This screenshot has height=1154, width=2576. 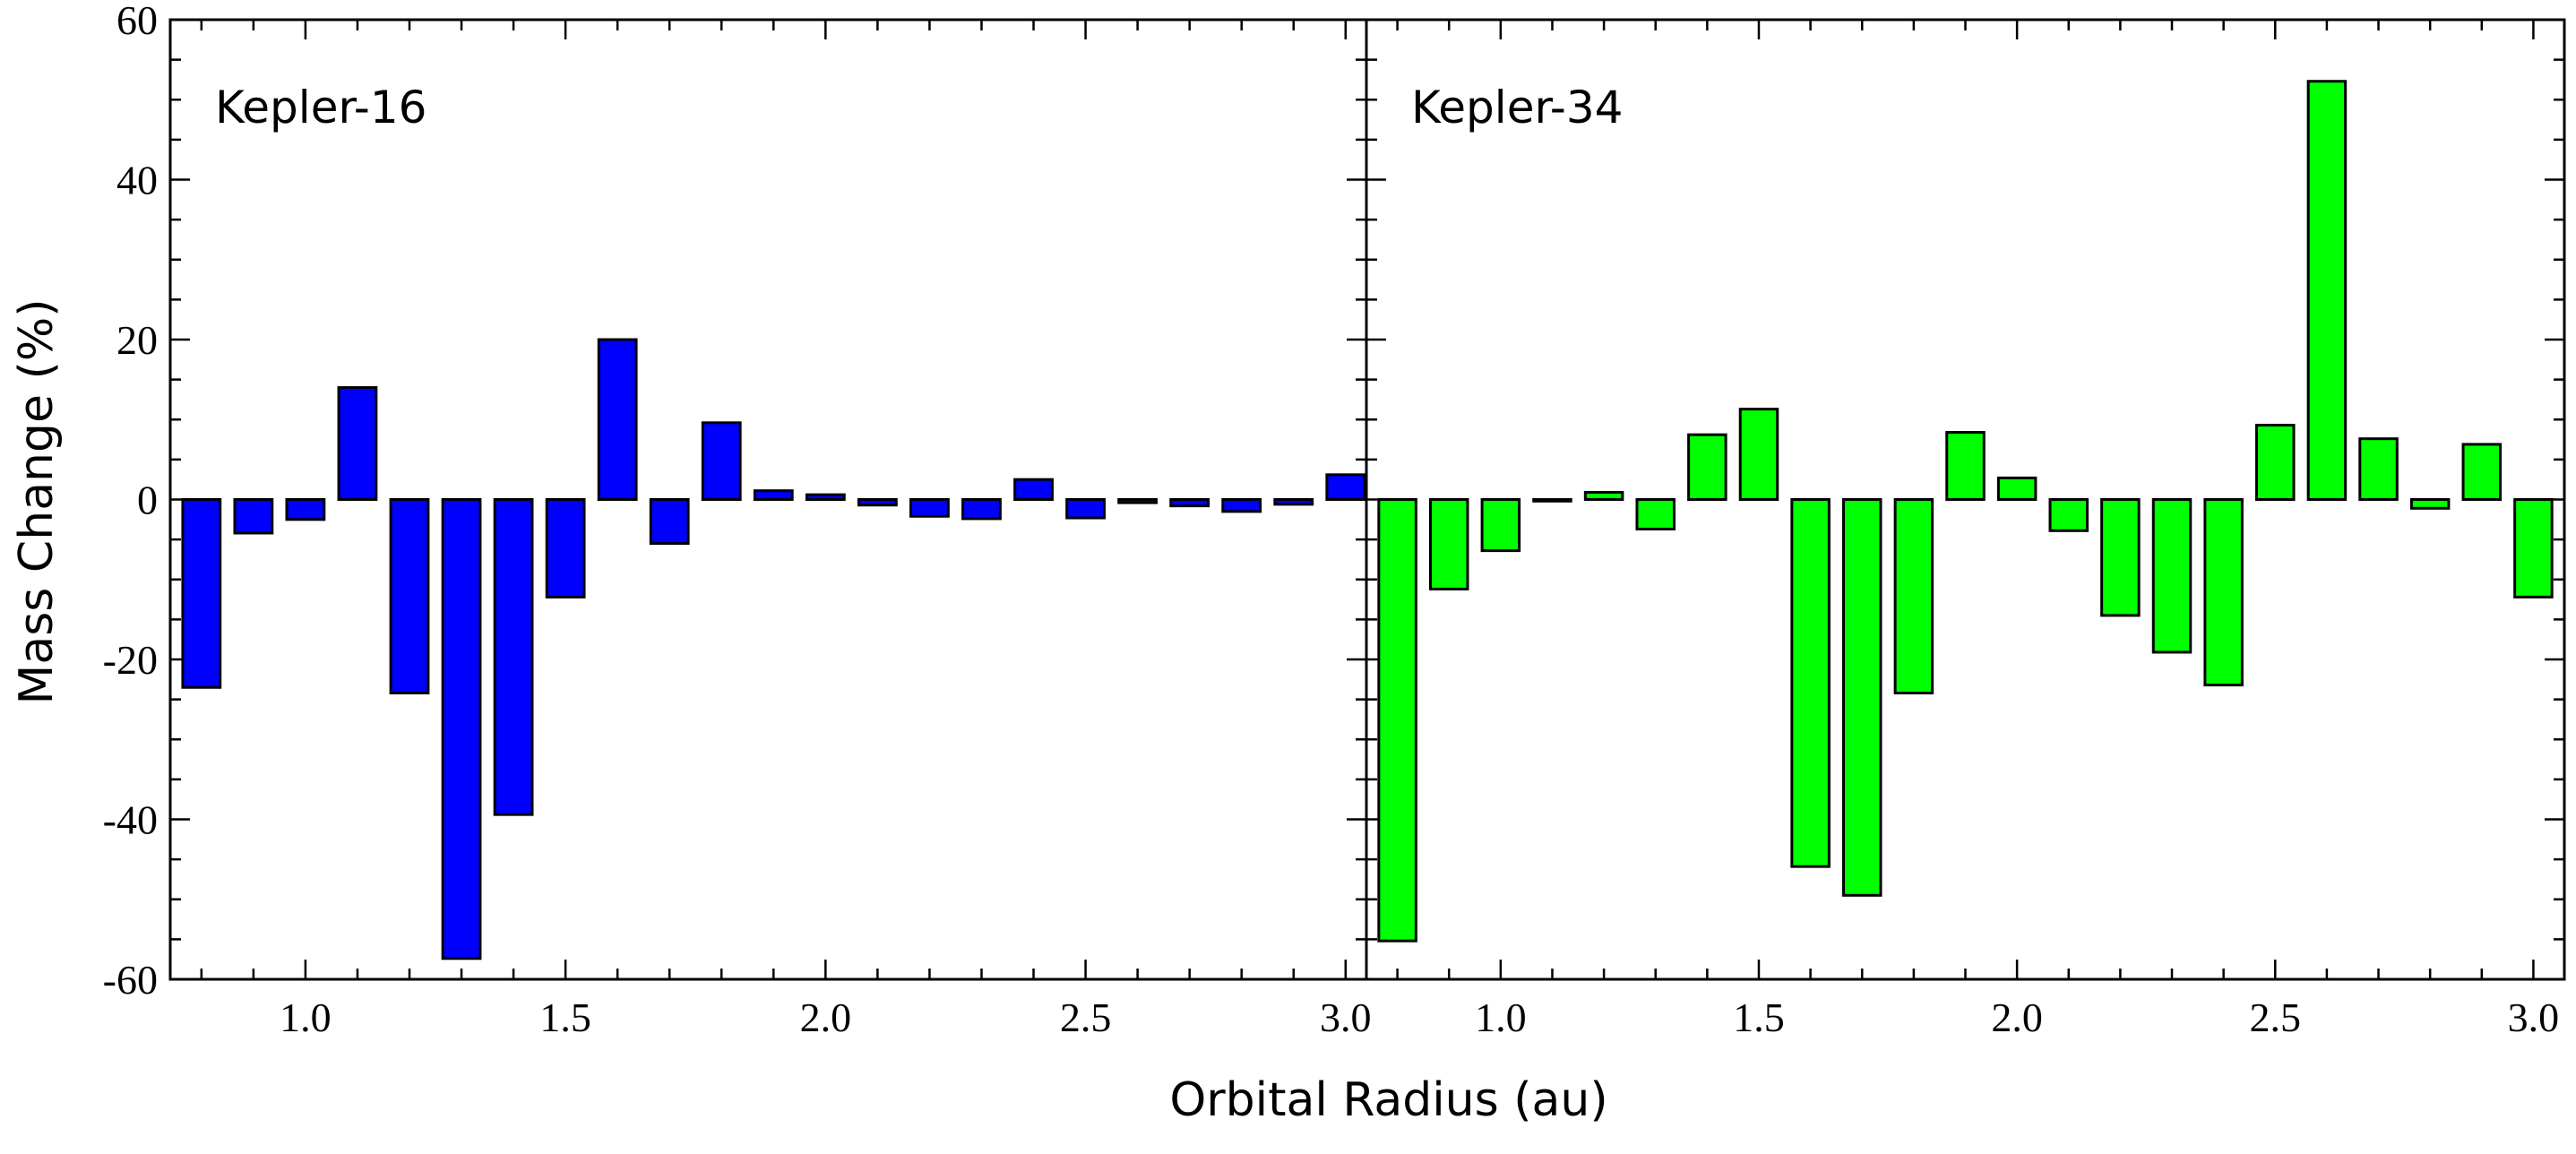 I want to click on y-tick-label: 60, so click(x=137, y=21).